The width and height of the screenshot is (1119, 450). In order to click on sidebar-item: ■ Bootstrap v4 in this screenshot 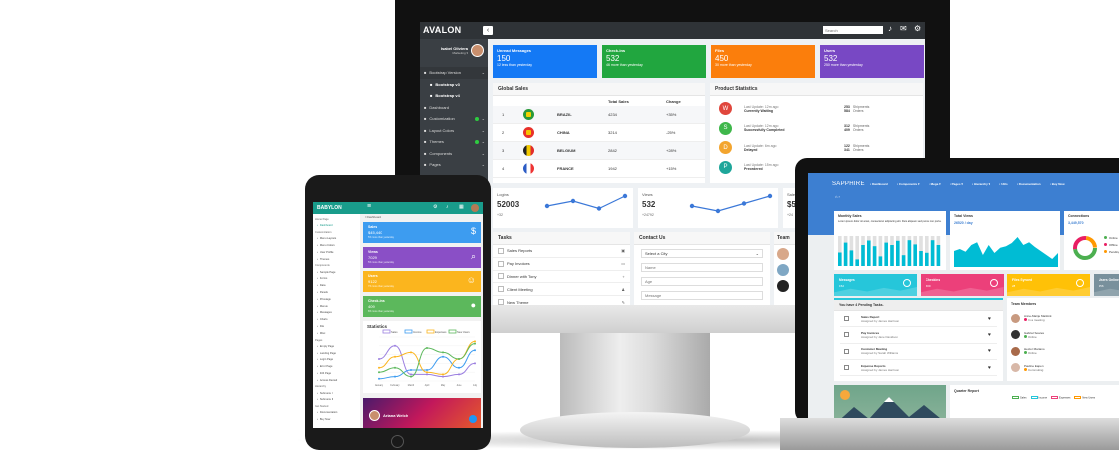, I will do `click(454, 96)`.